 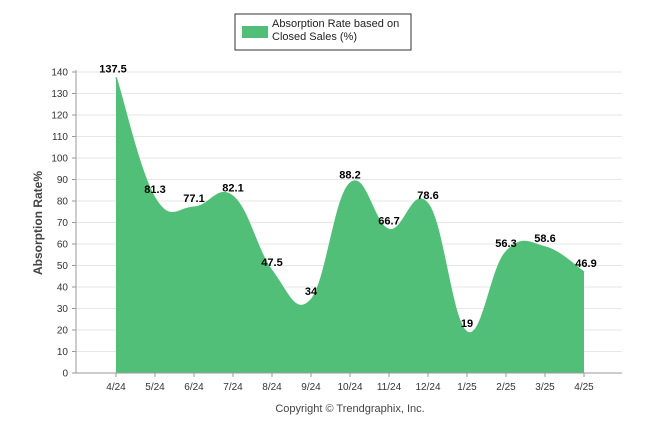 I want to click on legend-label-line-1: Absorption Rate based on, so click(x=335, y=24).